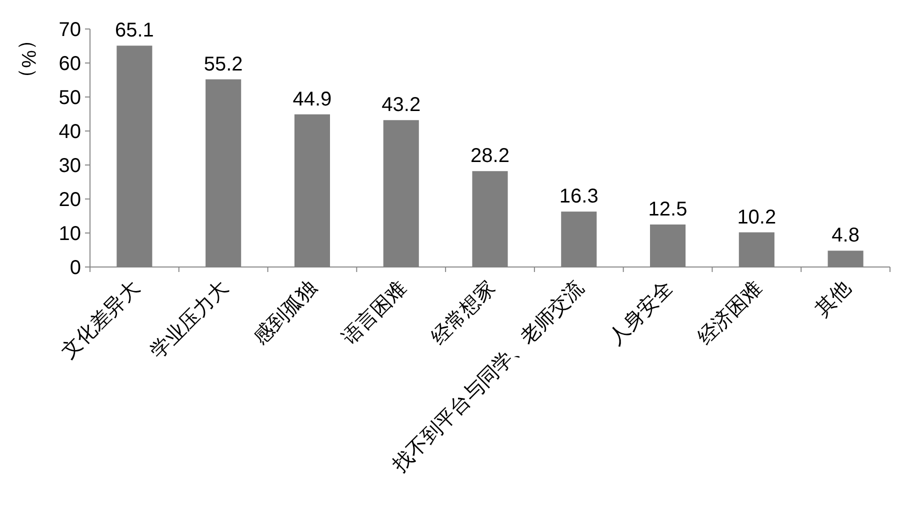 The height and width of the screenshot is (531, 900). Describe the element at coordinates (578, 197) in the screenshot. I see `data-label: 16.3` at that location.